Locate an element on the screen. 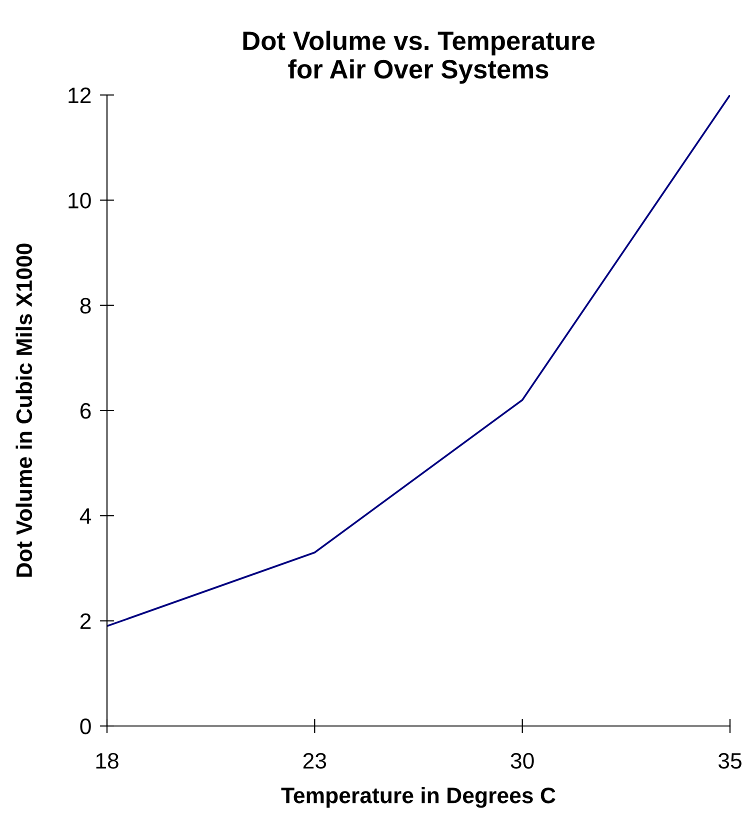  x-axis-title: Temperature in Degrees C is located at coordinates (418, 797).